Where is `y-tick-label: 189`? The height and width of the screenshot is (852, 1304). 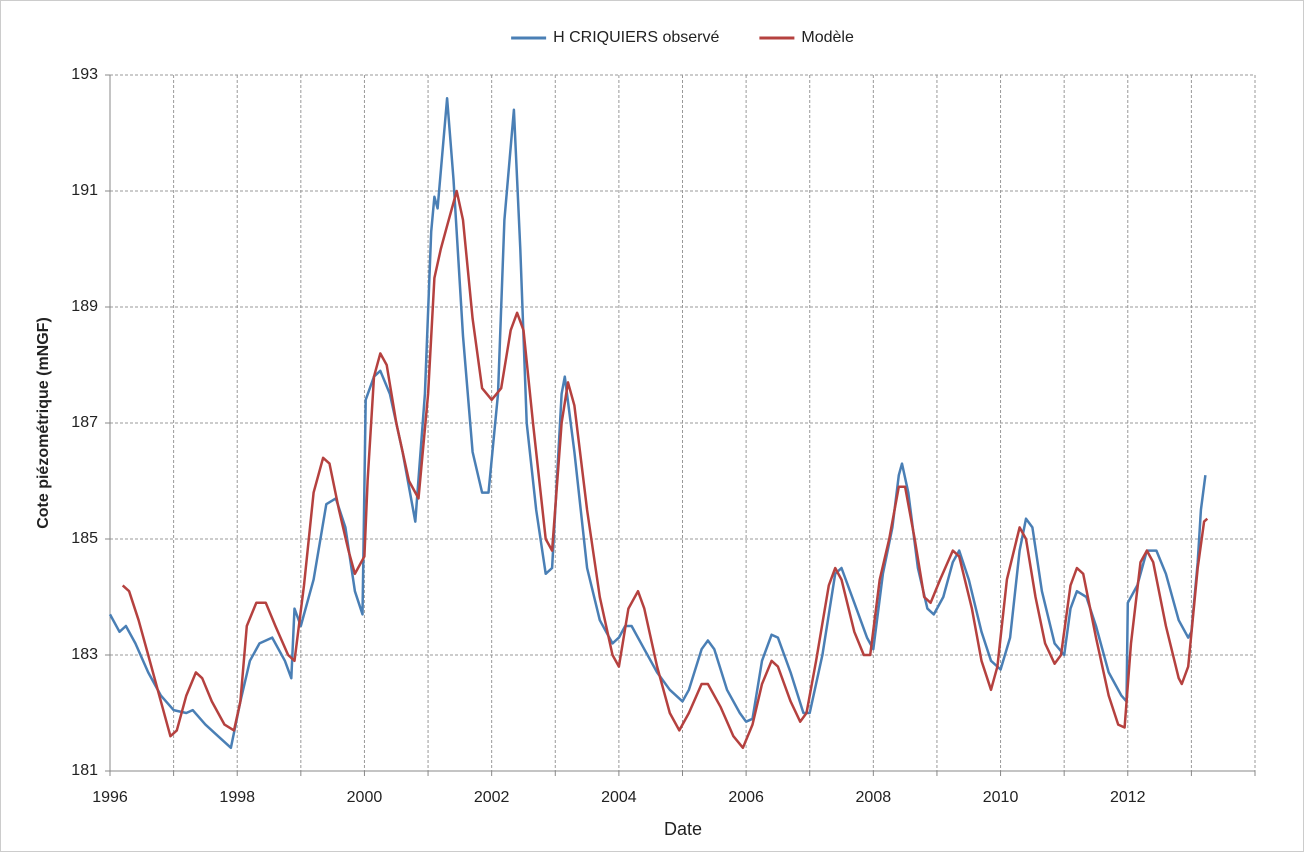
y-tick-label: 189 is located at coordinates (84, 306).